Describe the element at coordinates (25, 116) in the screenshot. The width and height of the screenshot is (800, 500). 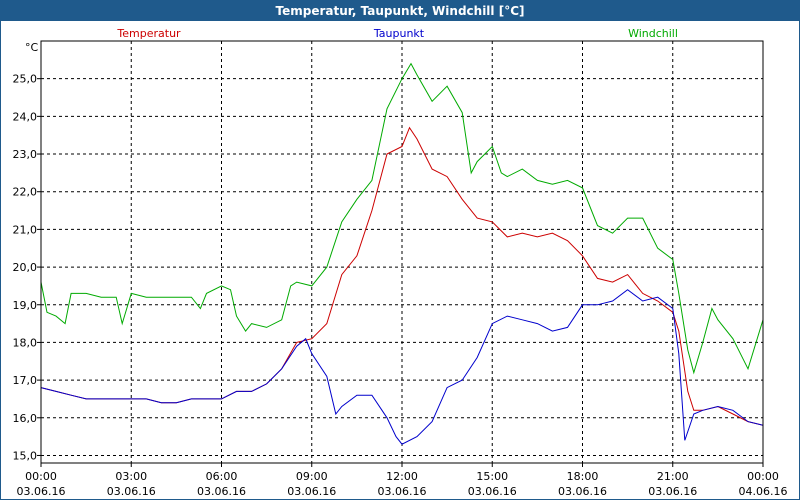
I see `y-tick-label: 24,0` at that location.